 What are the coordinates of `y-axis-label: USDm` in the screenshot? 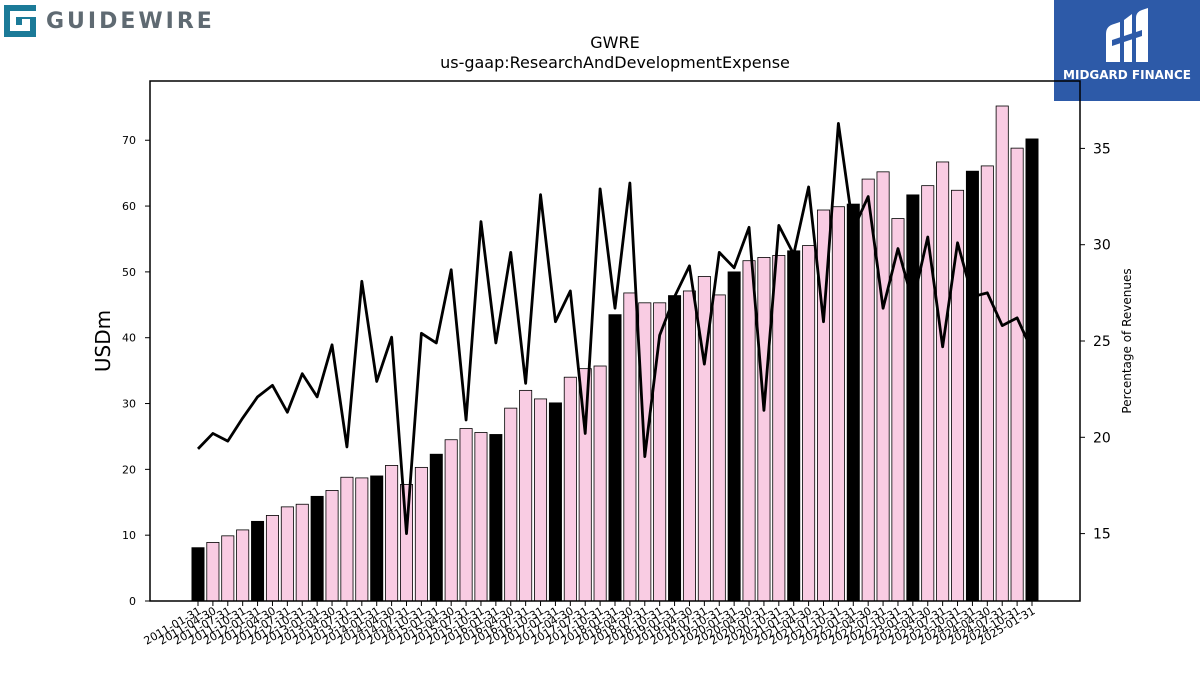 It's located at (103, 341).